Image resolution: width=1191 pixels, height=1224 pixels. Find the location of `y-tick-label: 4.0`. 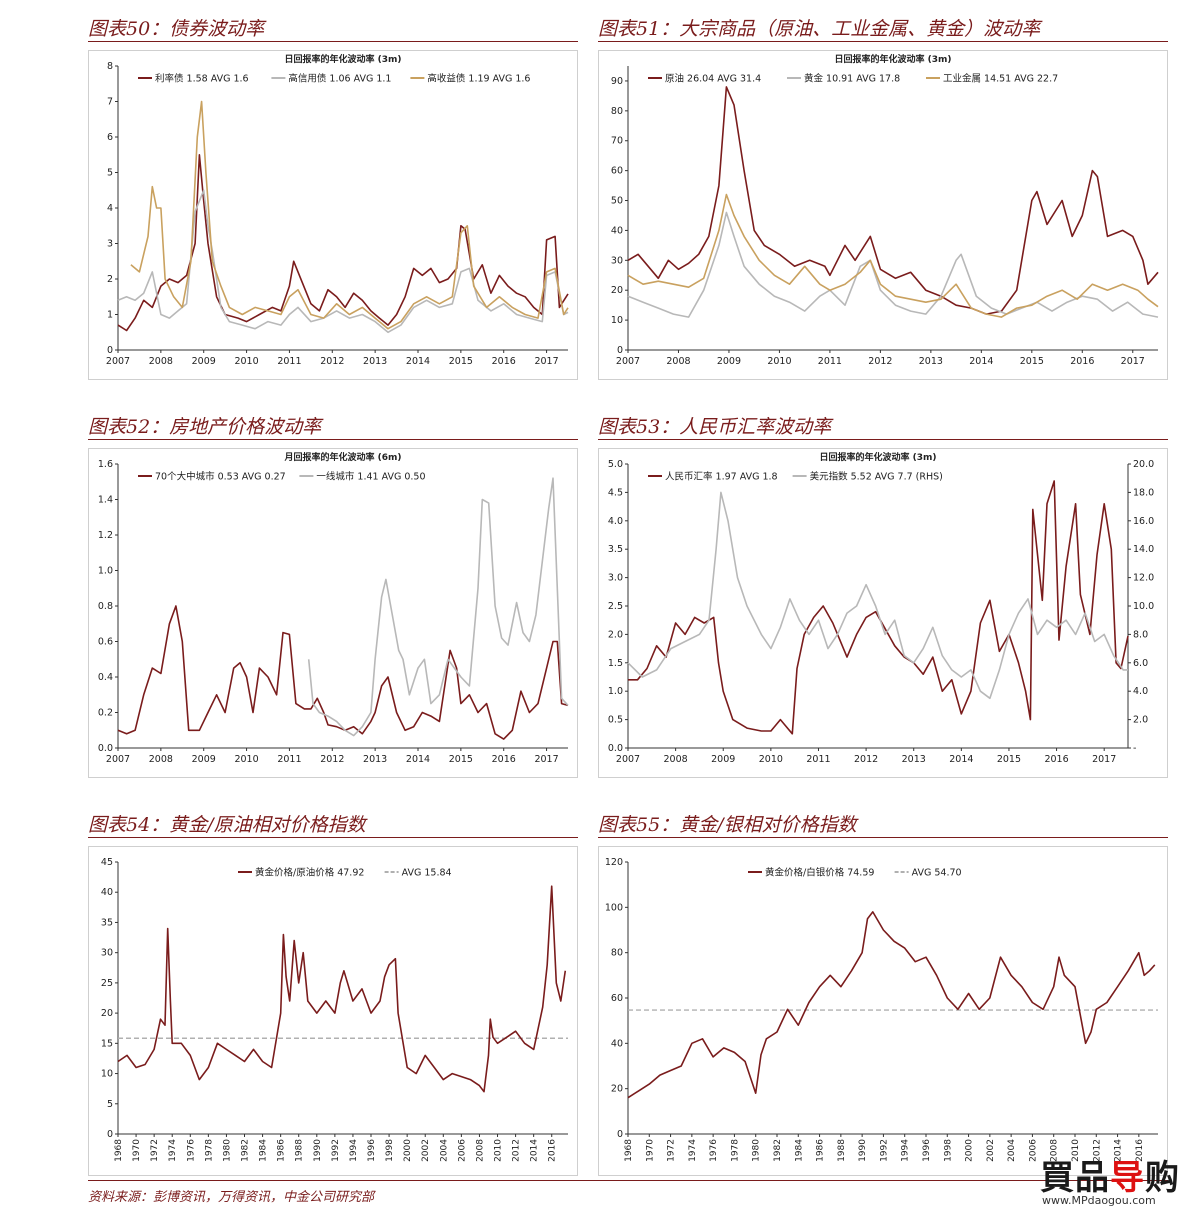

y-tick-label: 4.0 is located at coordinates (615, 521).